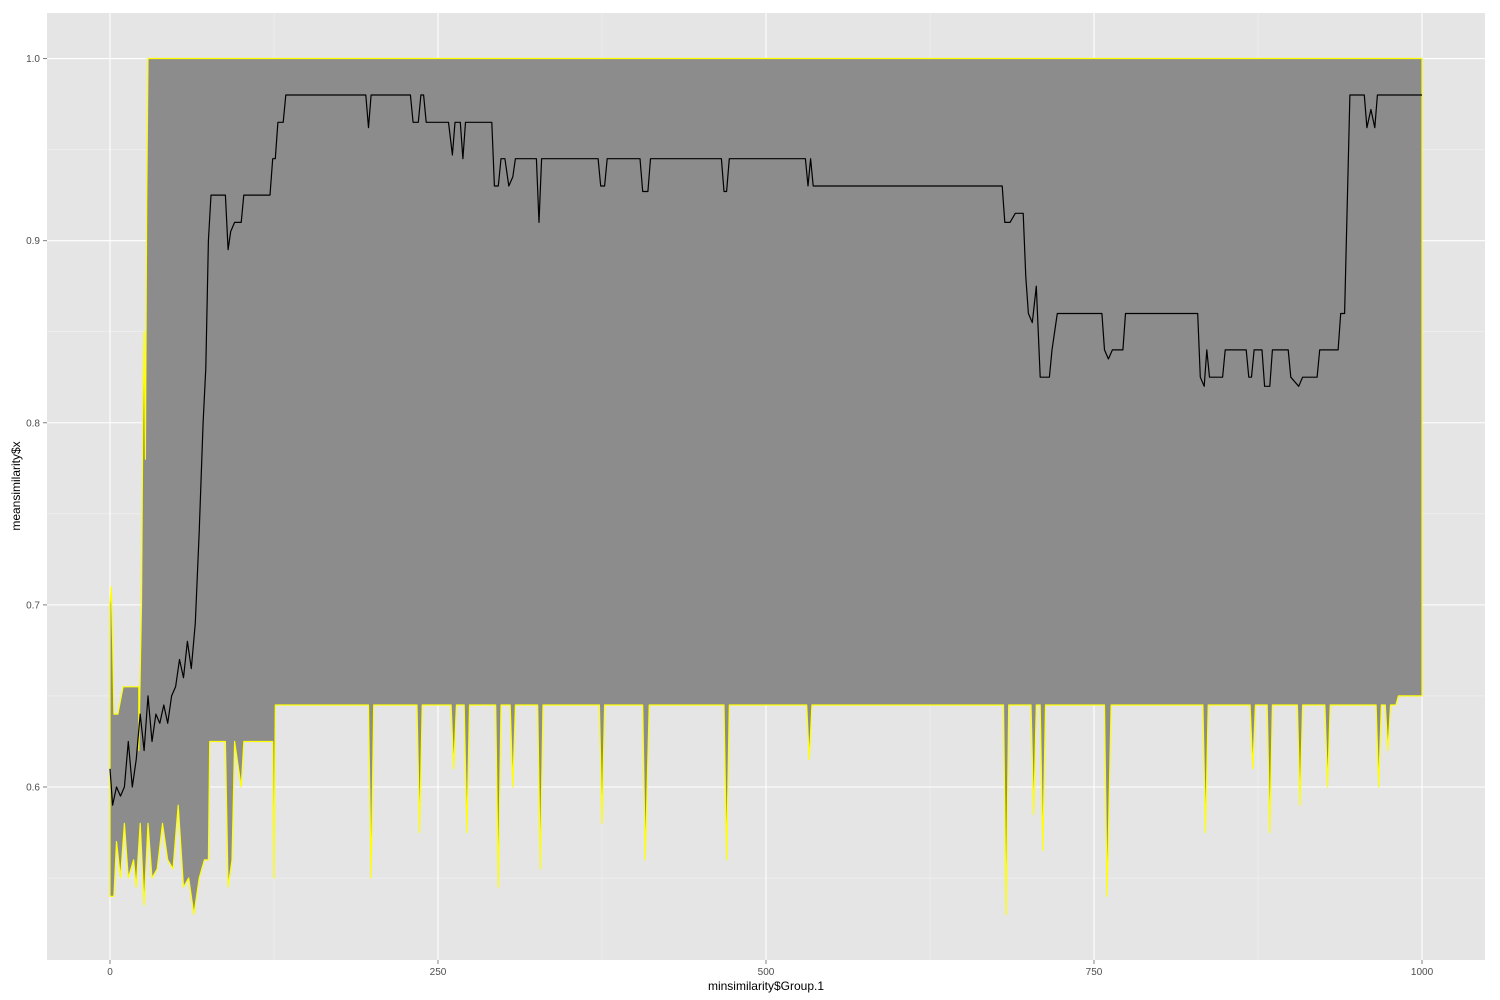 Image resolution: width=1500 pixels, height=1000 pixels. I want to click on x-axis-title: minsimilarity$Group.1, so click(766, 986).